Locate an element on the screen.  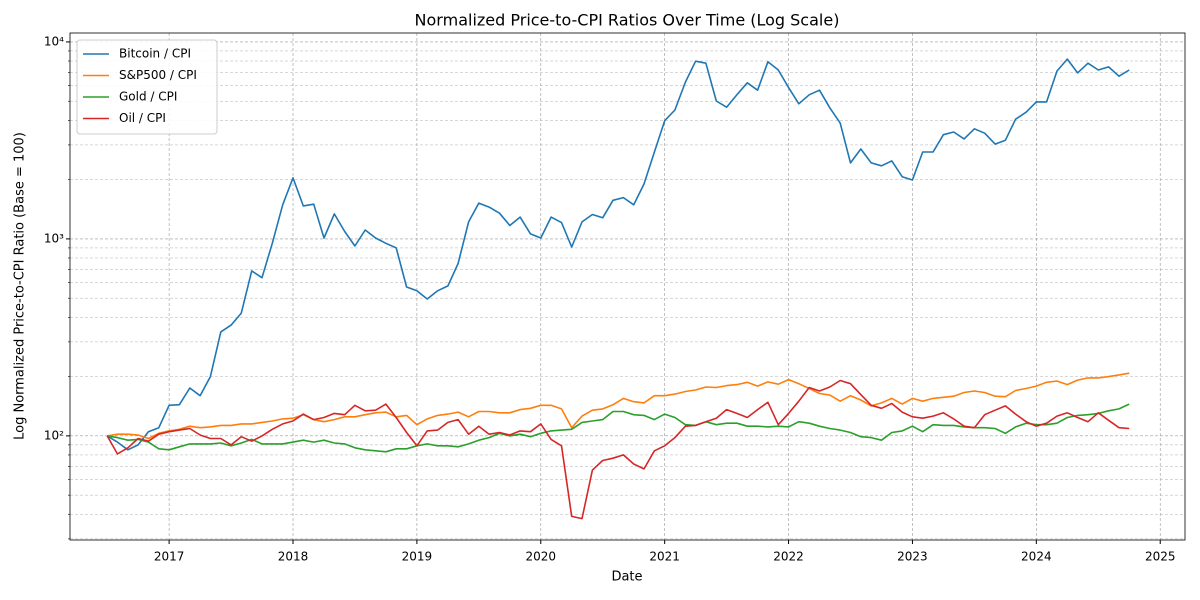
y-tick-label: 10³ is located at coordinates (54, 238).